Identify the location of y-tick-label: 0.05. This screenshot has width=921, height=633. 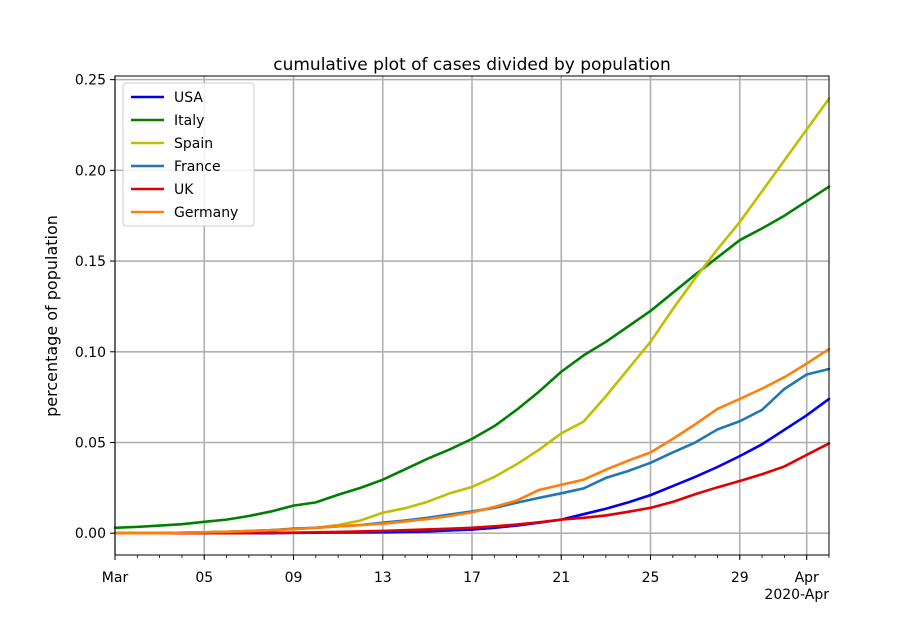
(90, 444).